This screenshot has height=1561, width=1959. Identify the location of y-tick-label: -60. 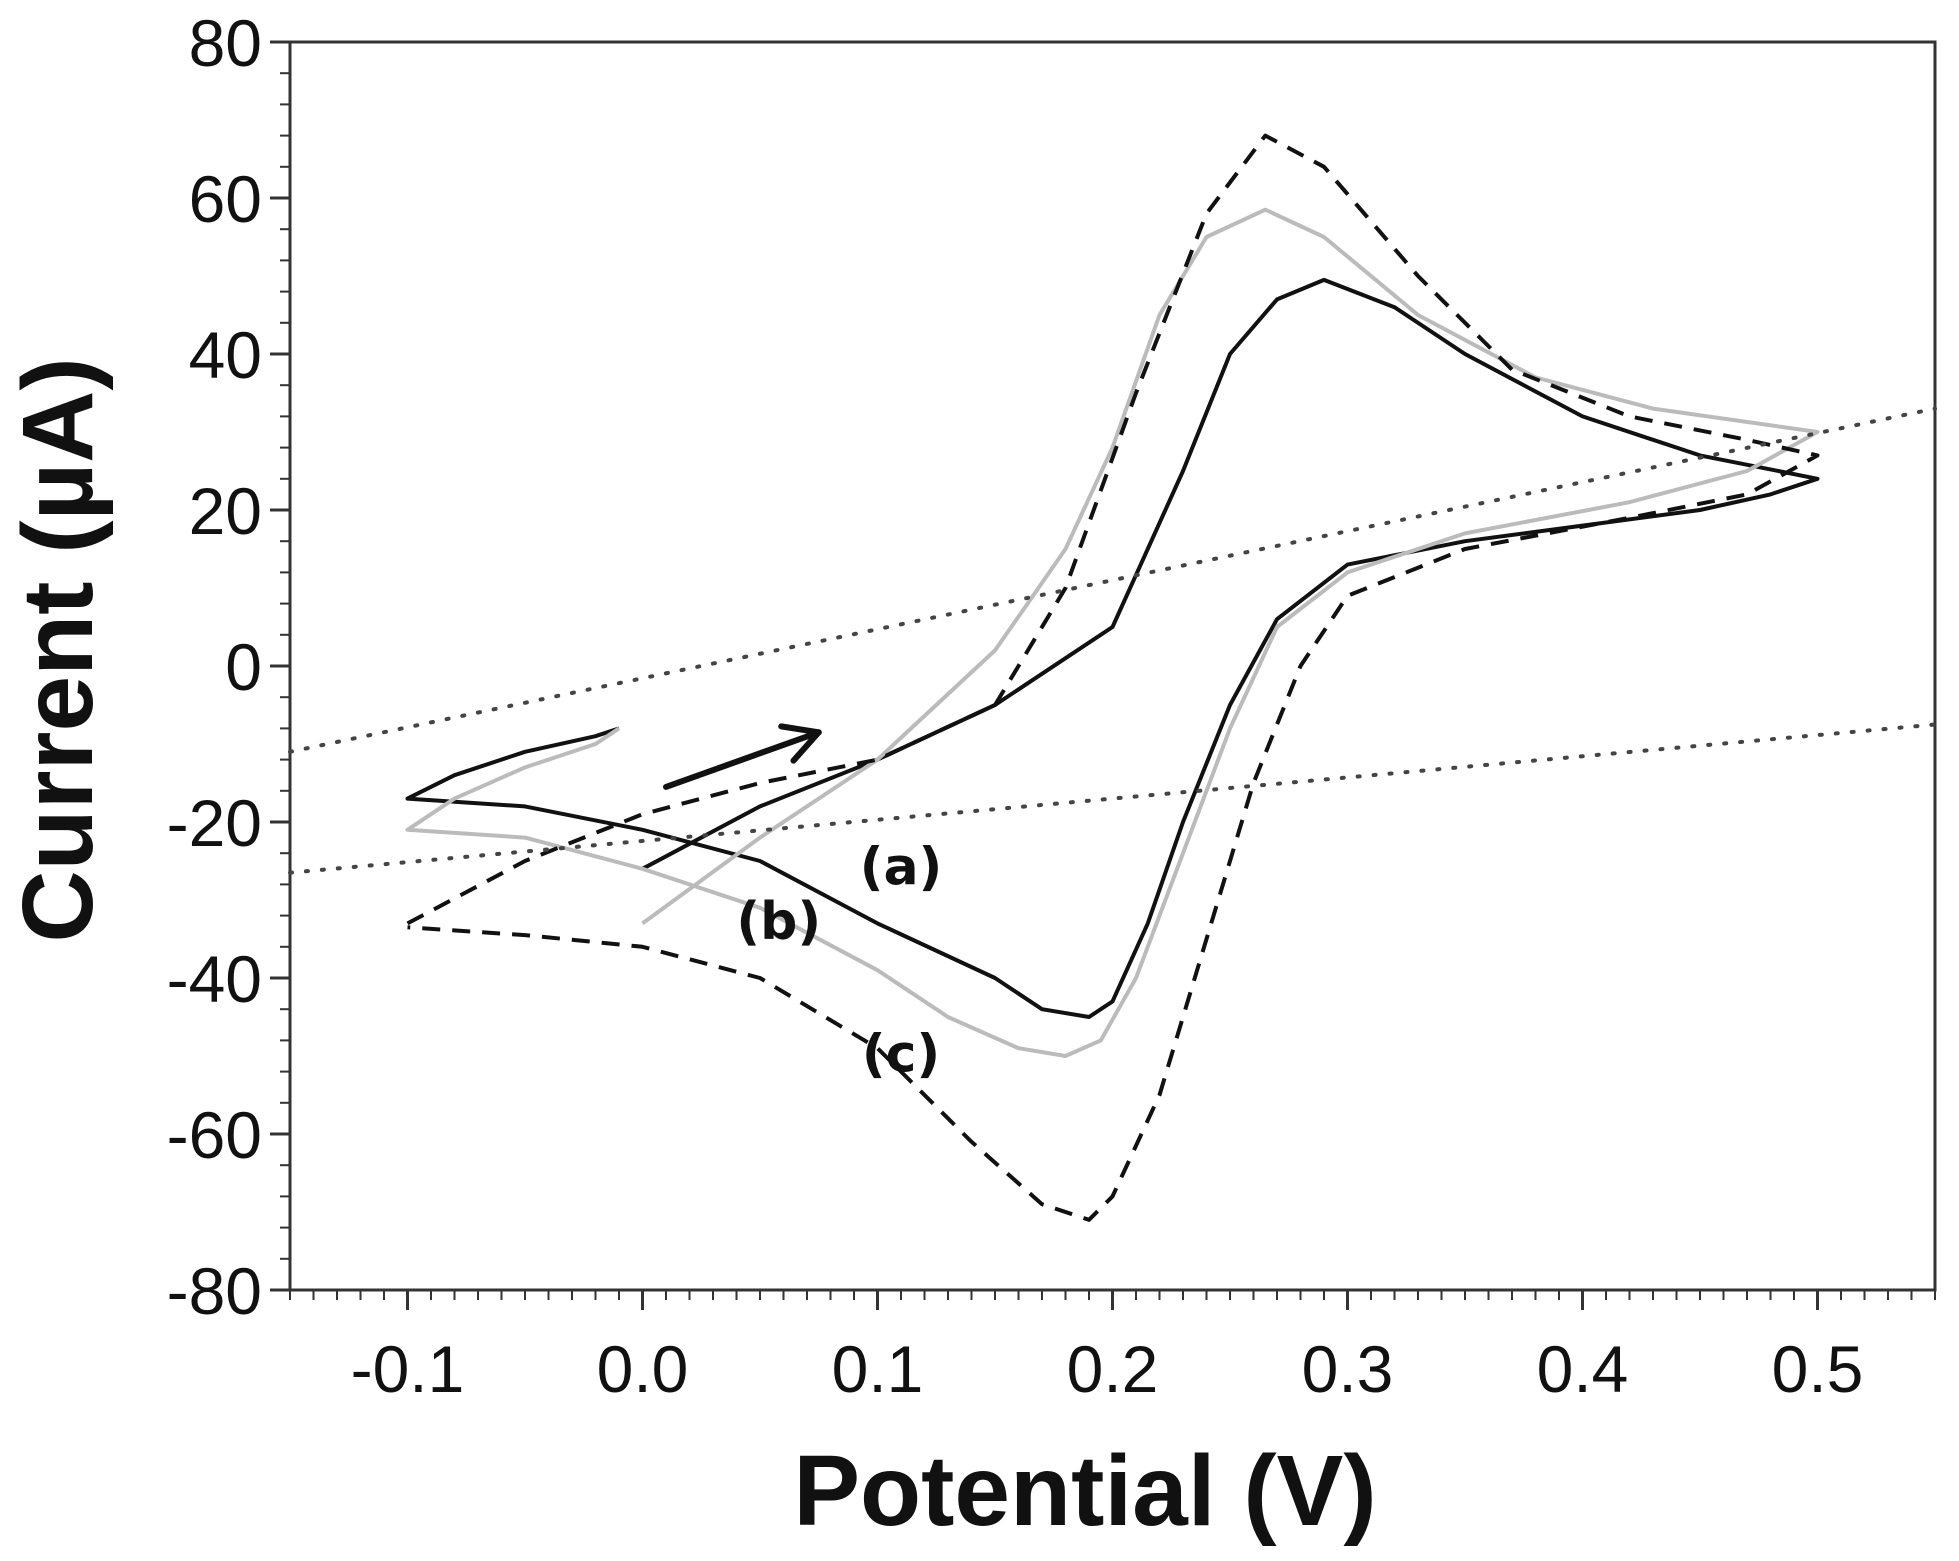
(214, 1135).